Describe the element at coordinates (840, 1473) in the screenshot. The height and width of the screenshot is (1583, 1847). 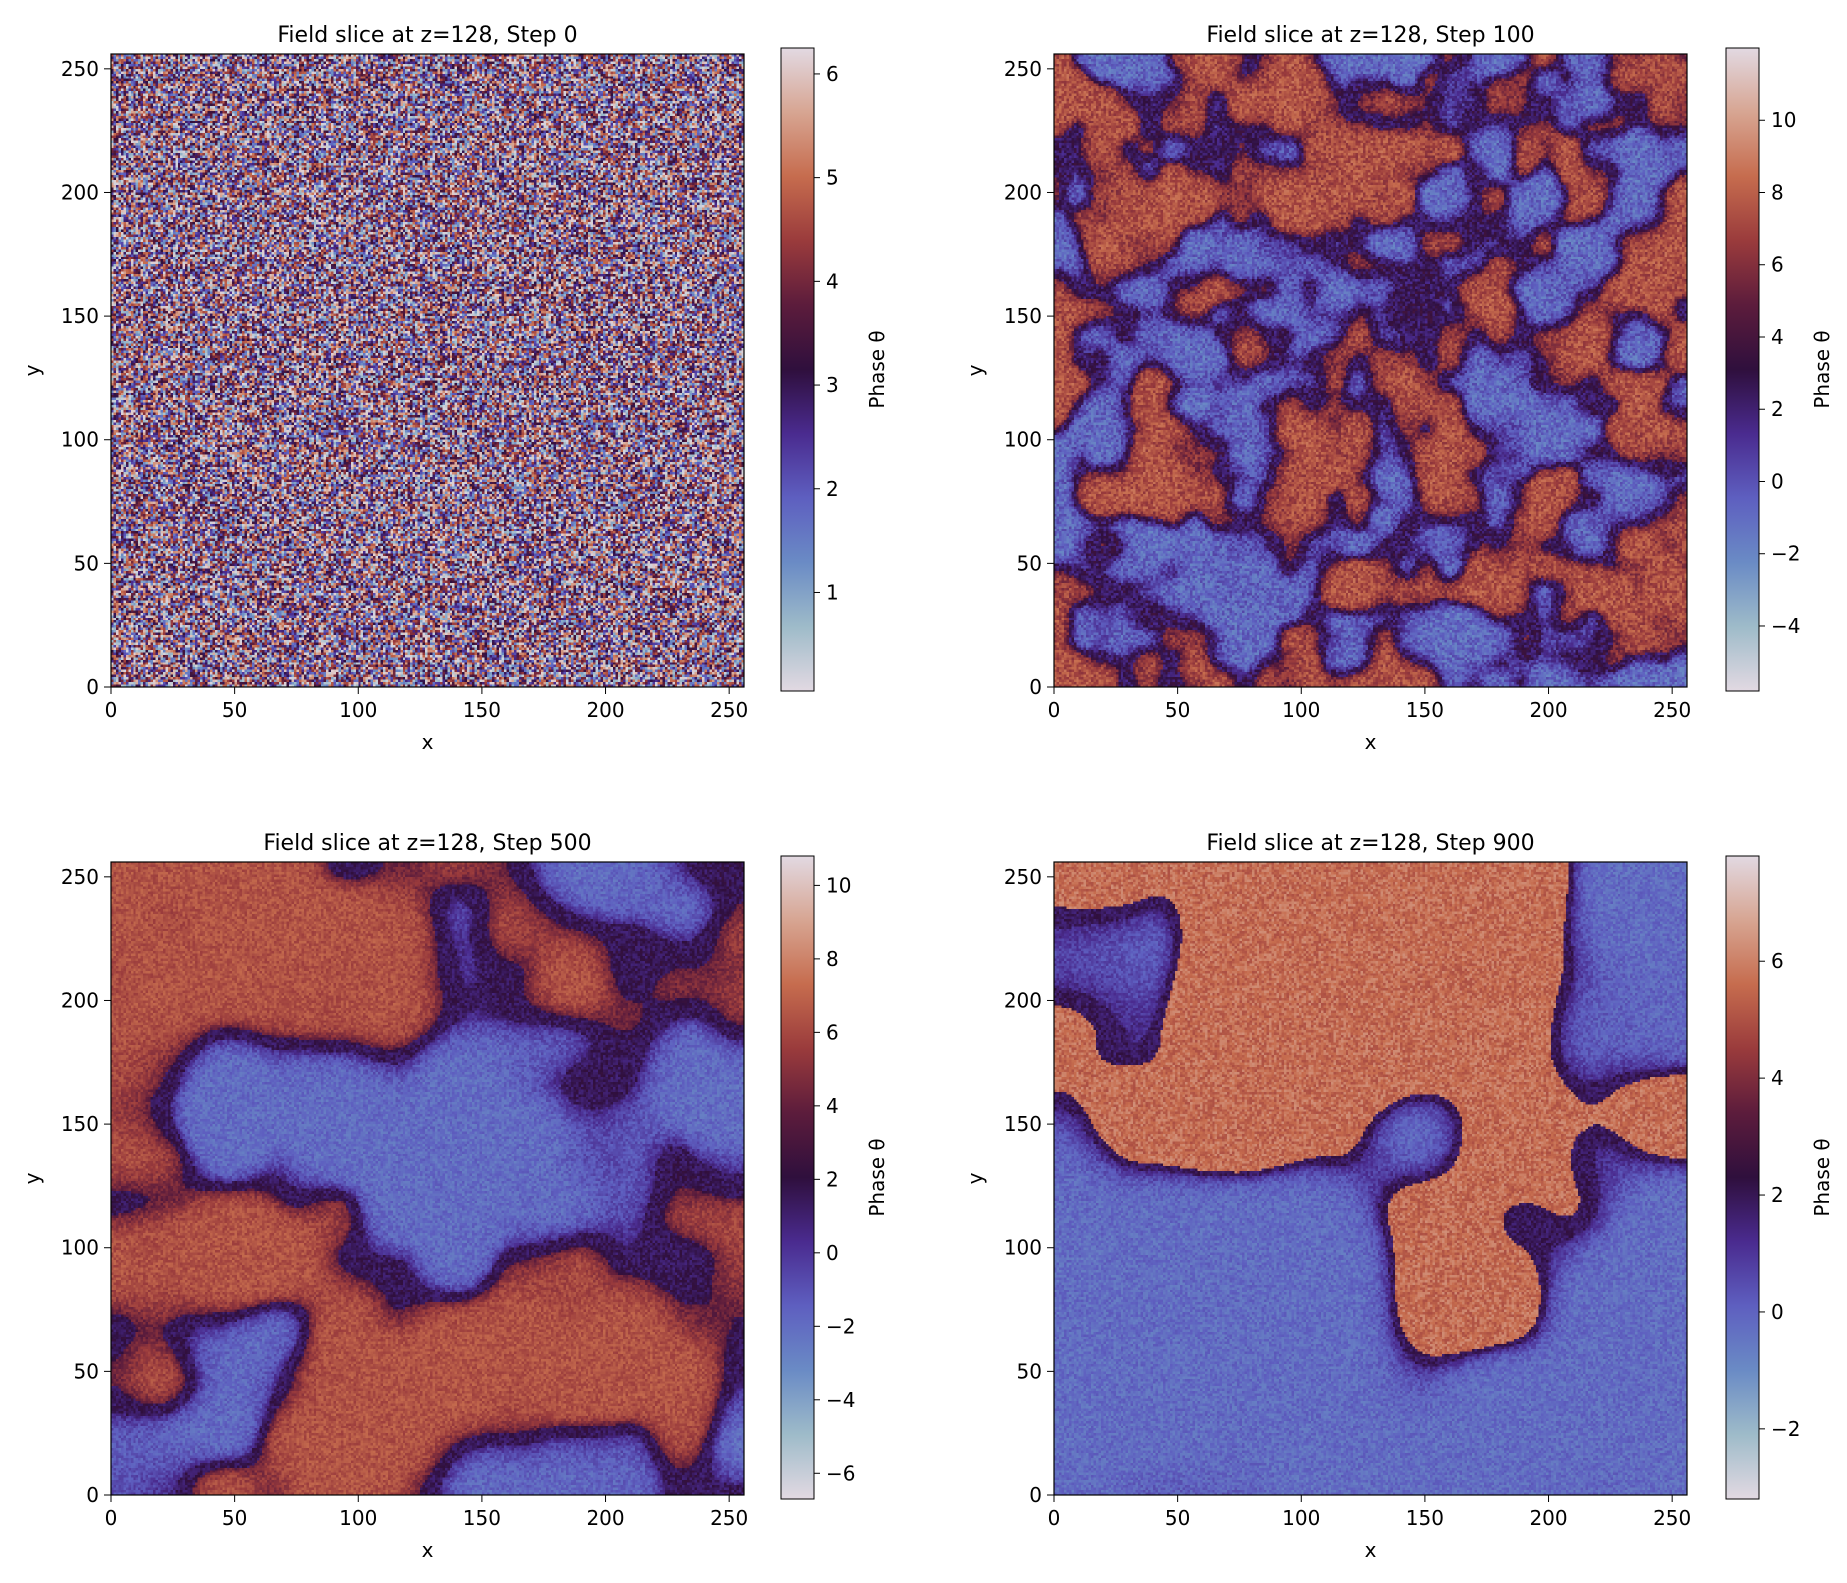
I see `colorbar-tick-label: −6` at that location.